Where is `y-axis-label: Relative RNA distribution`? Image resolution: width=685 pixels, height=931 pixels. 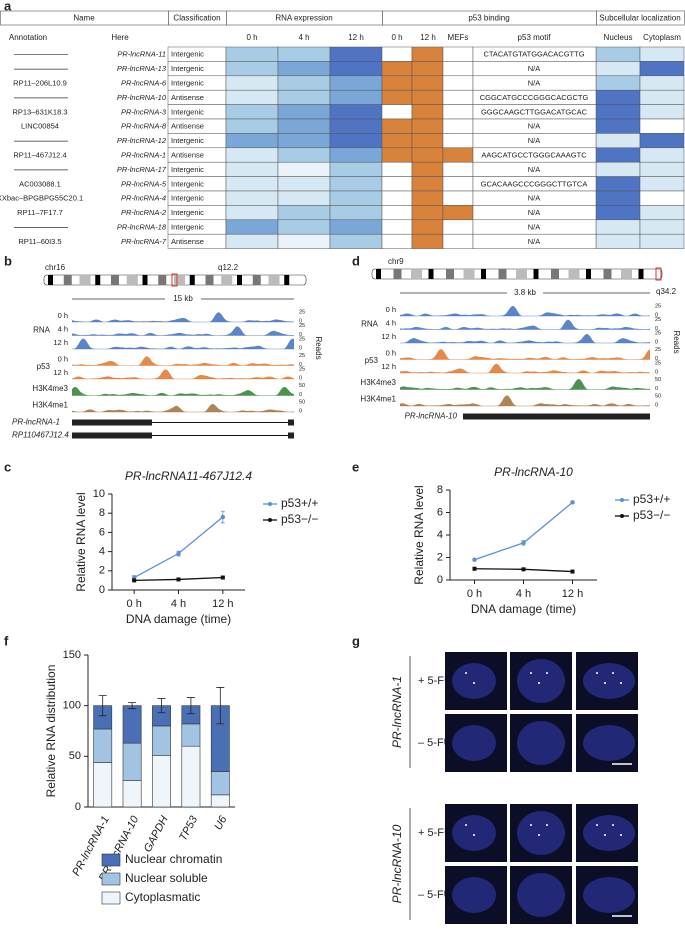
y-axis-label: Relative RNA distribution is located at coordinates (51, 731).